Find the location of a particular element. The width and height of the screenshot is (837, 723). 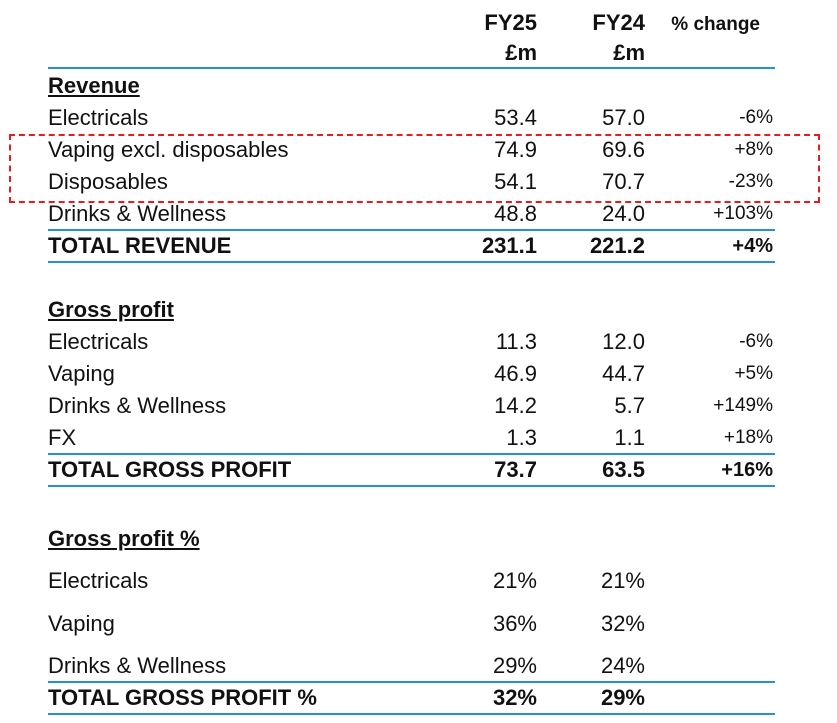

fy24-header-year: FY24 is located at coordinates (618, 22).